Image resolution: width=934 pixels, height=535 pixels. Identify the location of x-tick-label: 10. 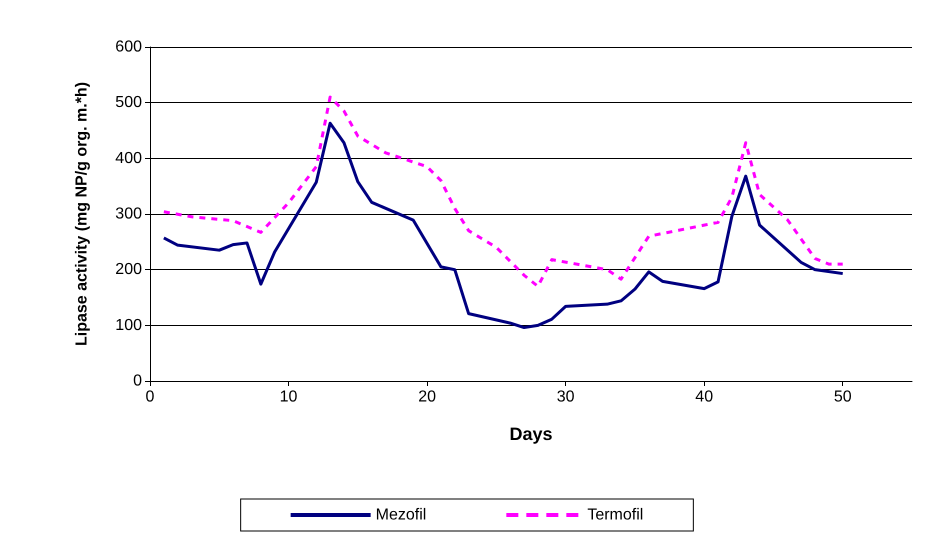
(289, 397).